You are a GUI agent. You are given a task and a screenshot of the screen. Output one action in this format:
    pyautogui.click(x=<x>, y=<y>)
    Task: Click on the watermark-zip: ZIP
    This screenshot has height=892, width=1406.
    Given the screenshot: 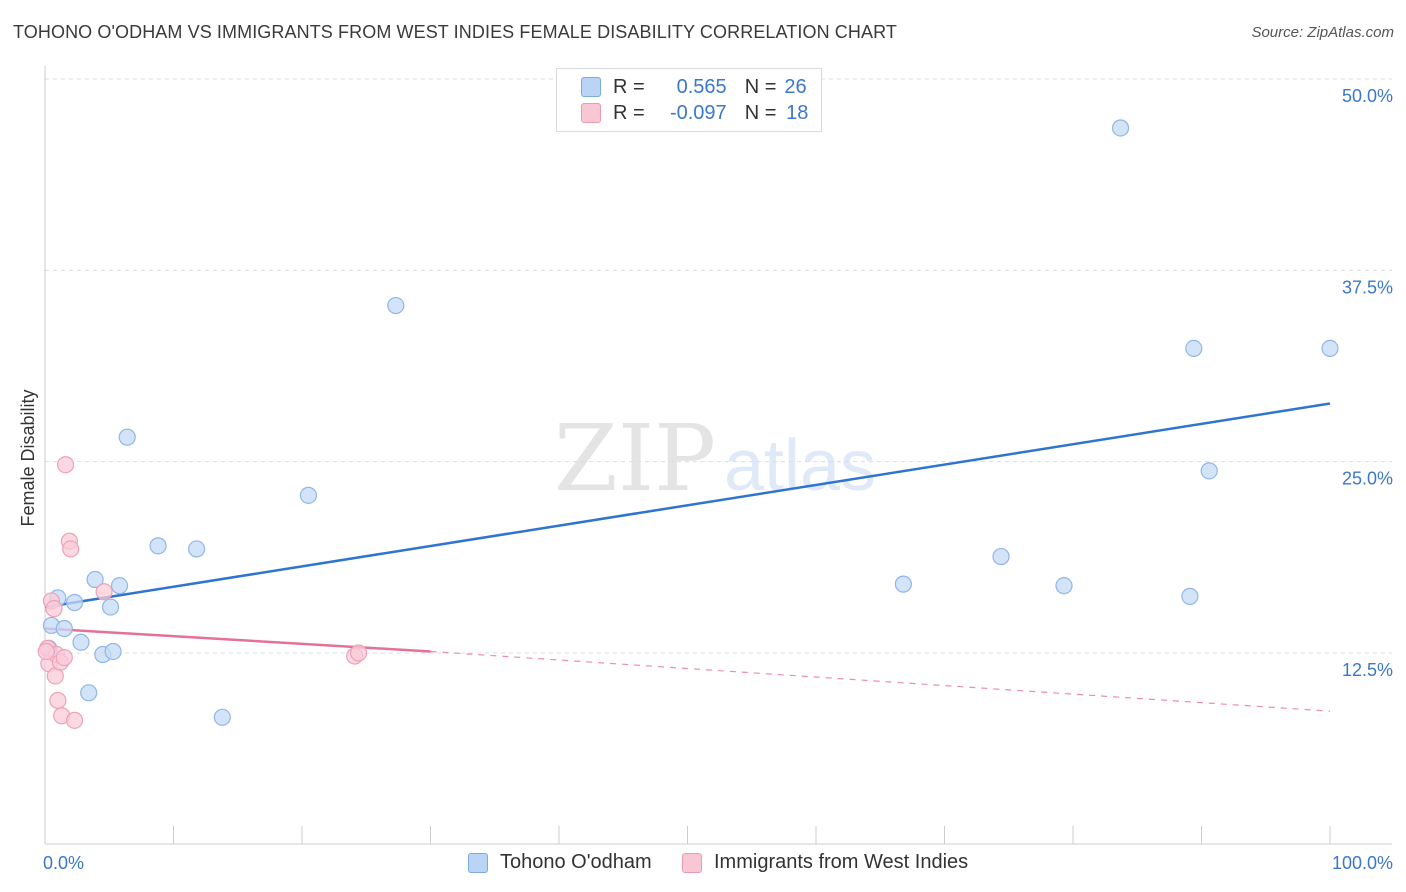 What is the action you would take?
    pyautogui.click(x=635, y=458)
    